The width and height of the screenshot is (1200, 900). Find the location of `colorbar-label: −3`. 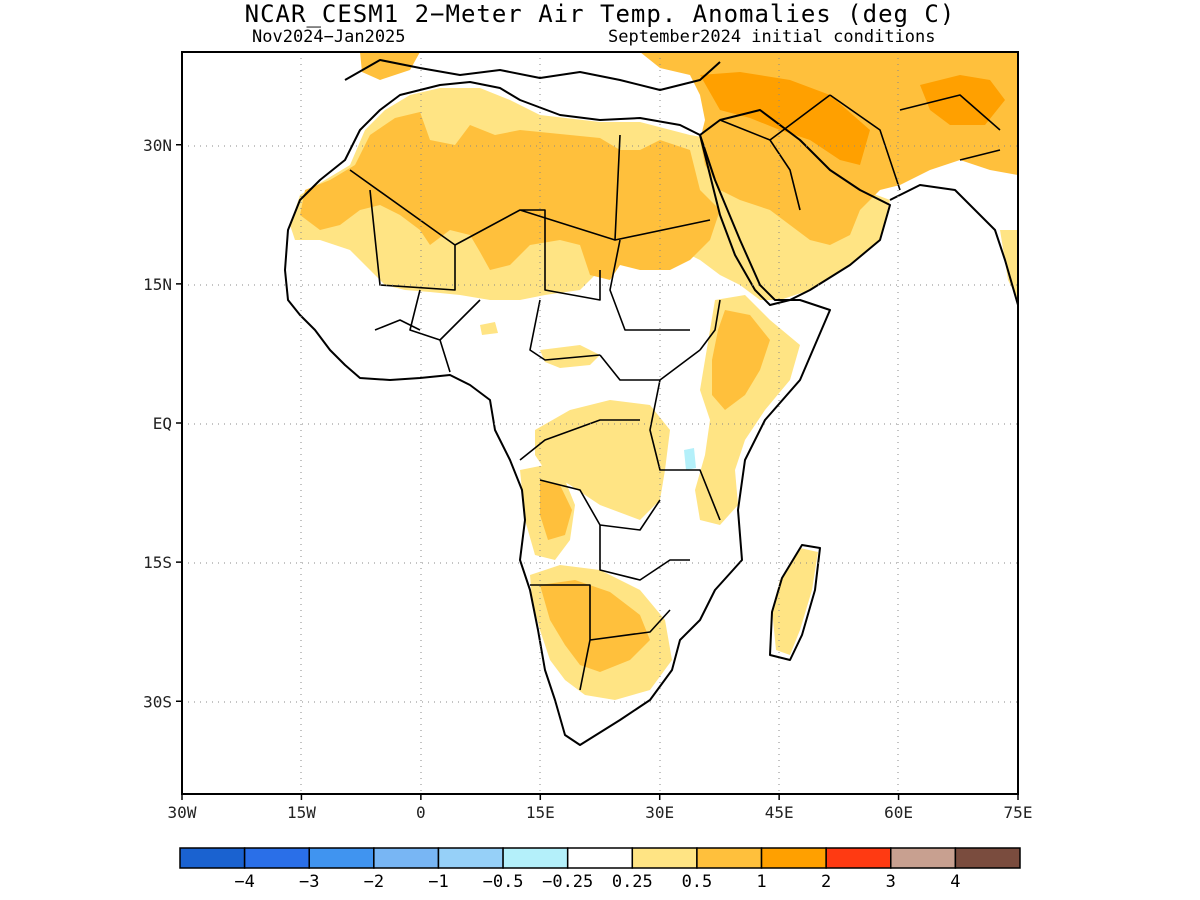

colorbar-label: −3 is located at coordinates (309, 882).